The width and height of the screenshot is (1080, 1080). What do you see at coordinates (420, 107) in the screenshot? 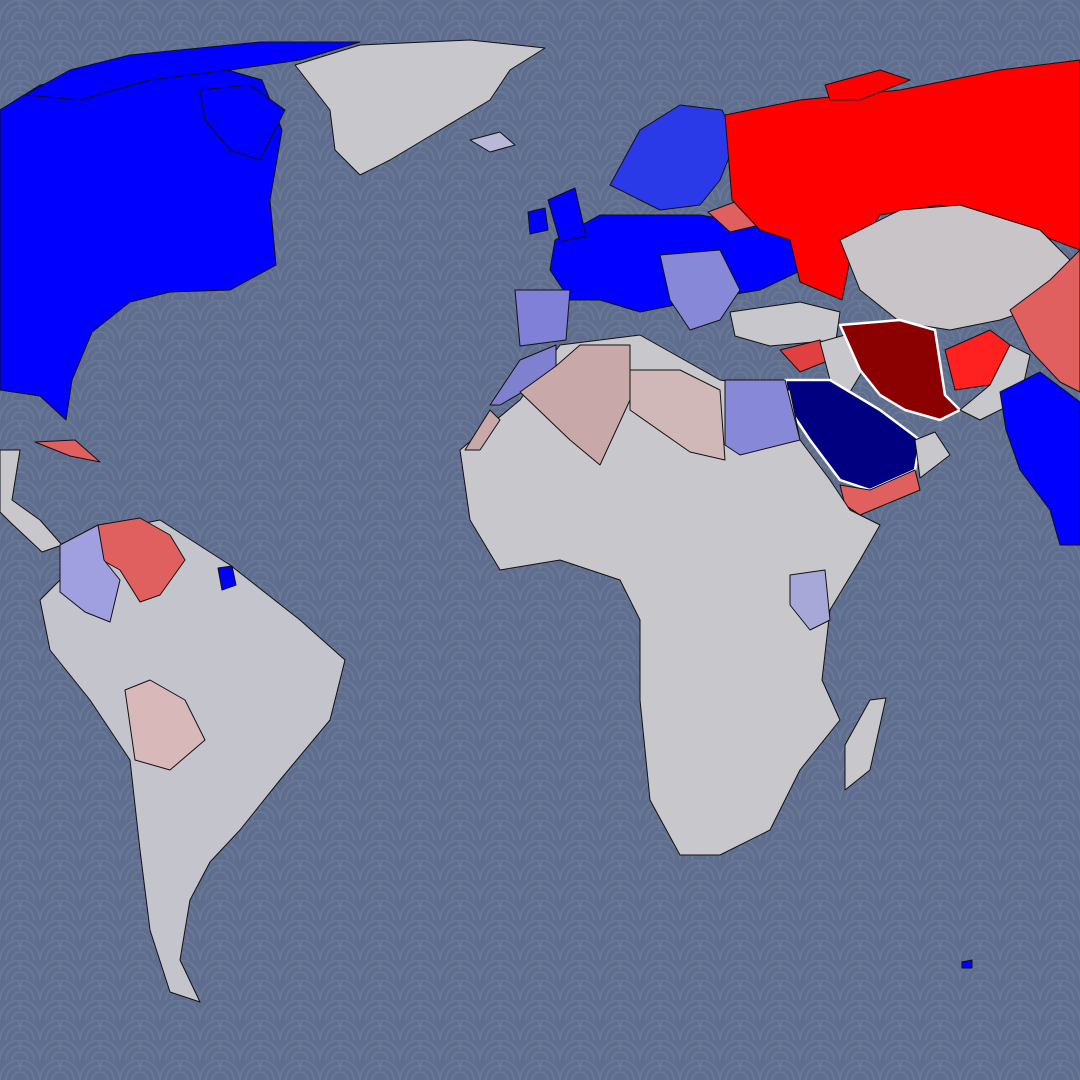
I see `country-greenland` at bounding box center [420, 107].